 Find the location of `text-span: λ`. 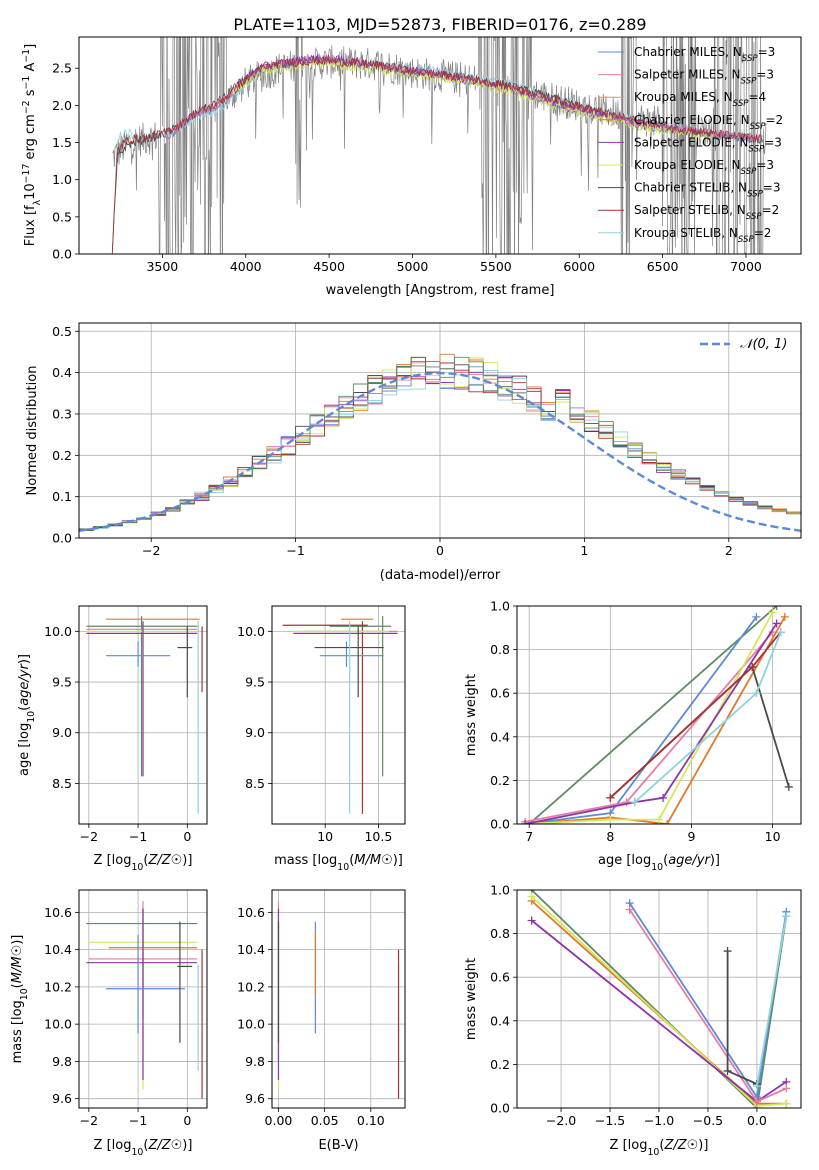

text-span: λ is located at coordinates (37, 202).